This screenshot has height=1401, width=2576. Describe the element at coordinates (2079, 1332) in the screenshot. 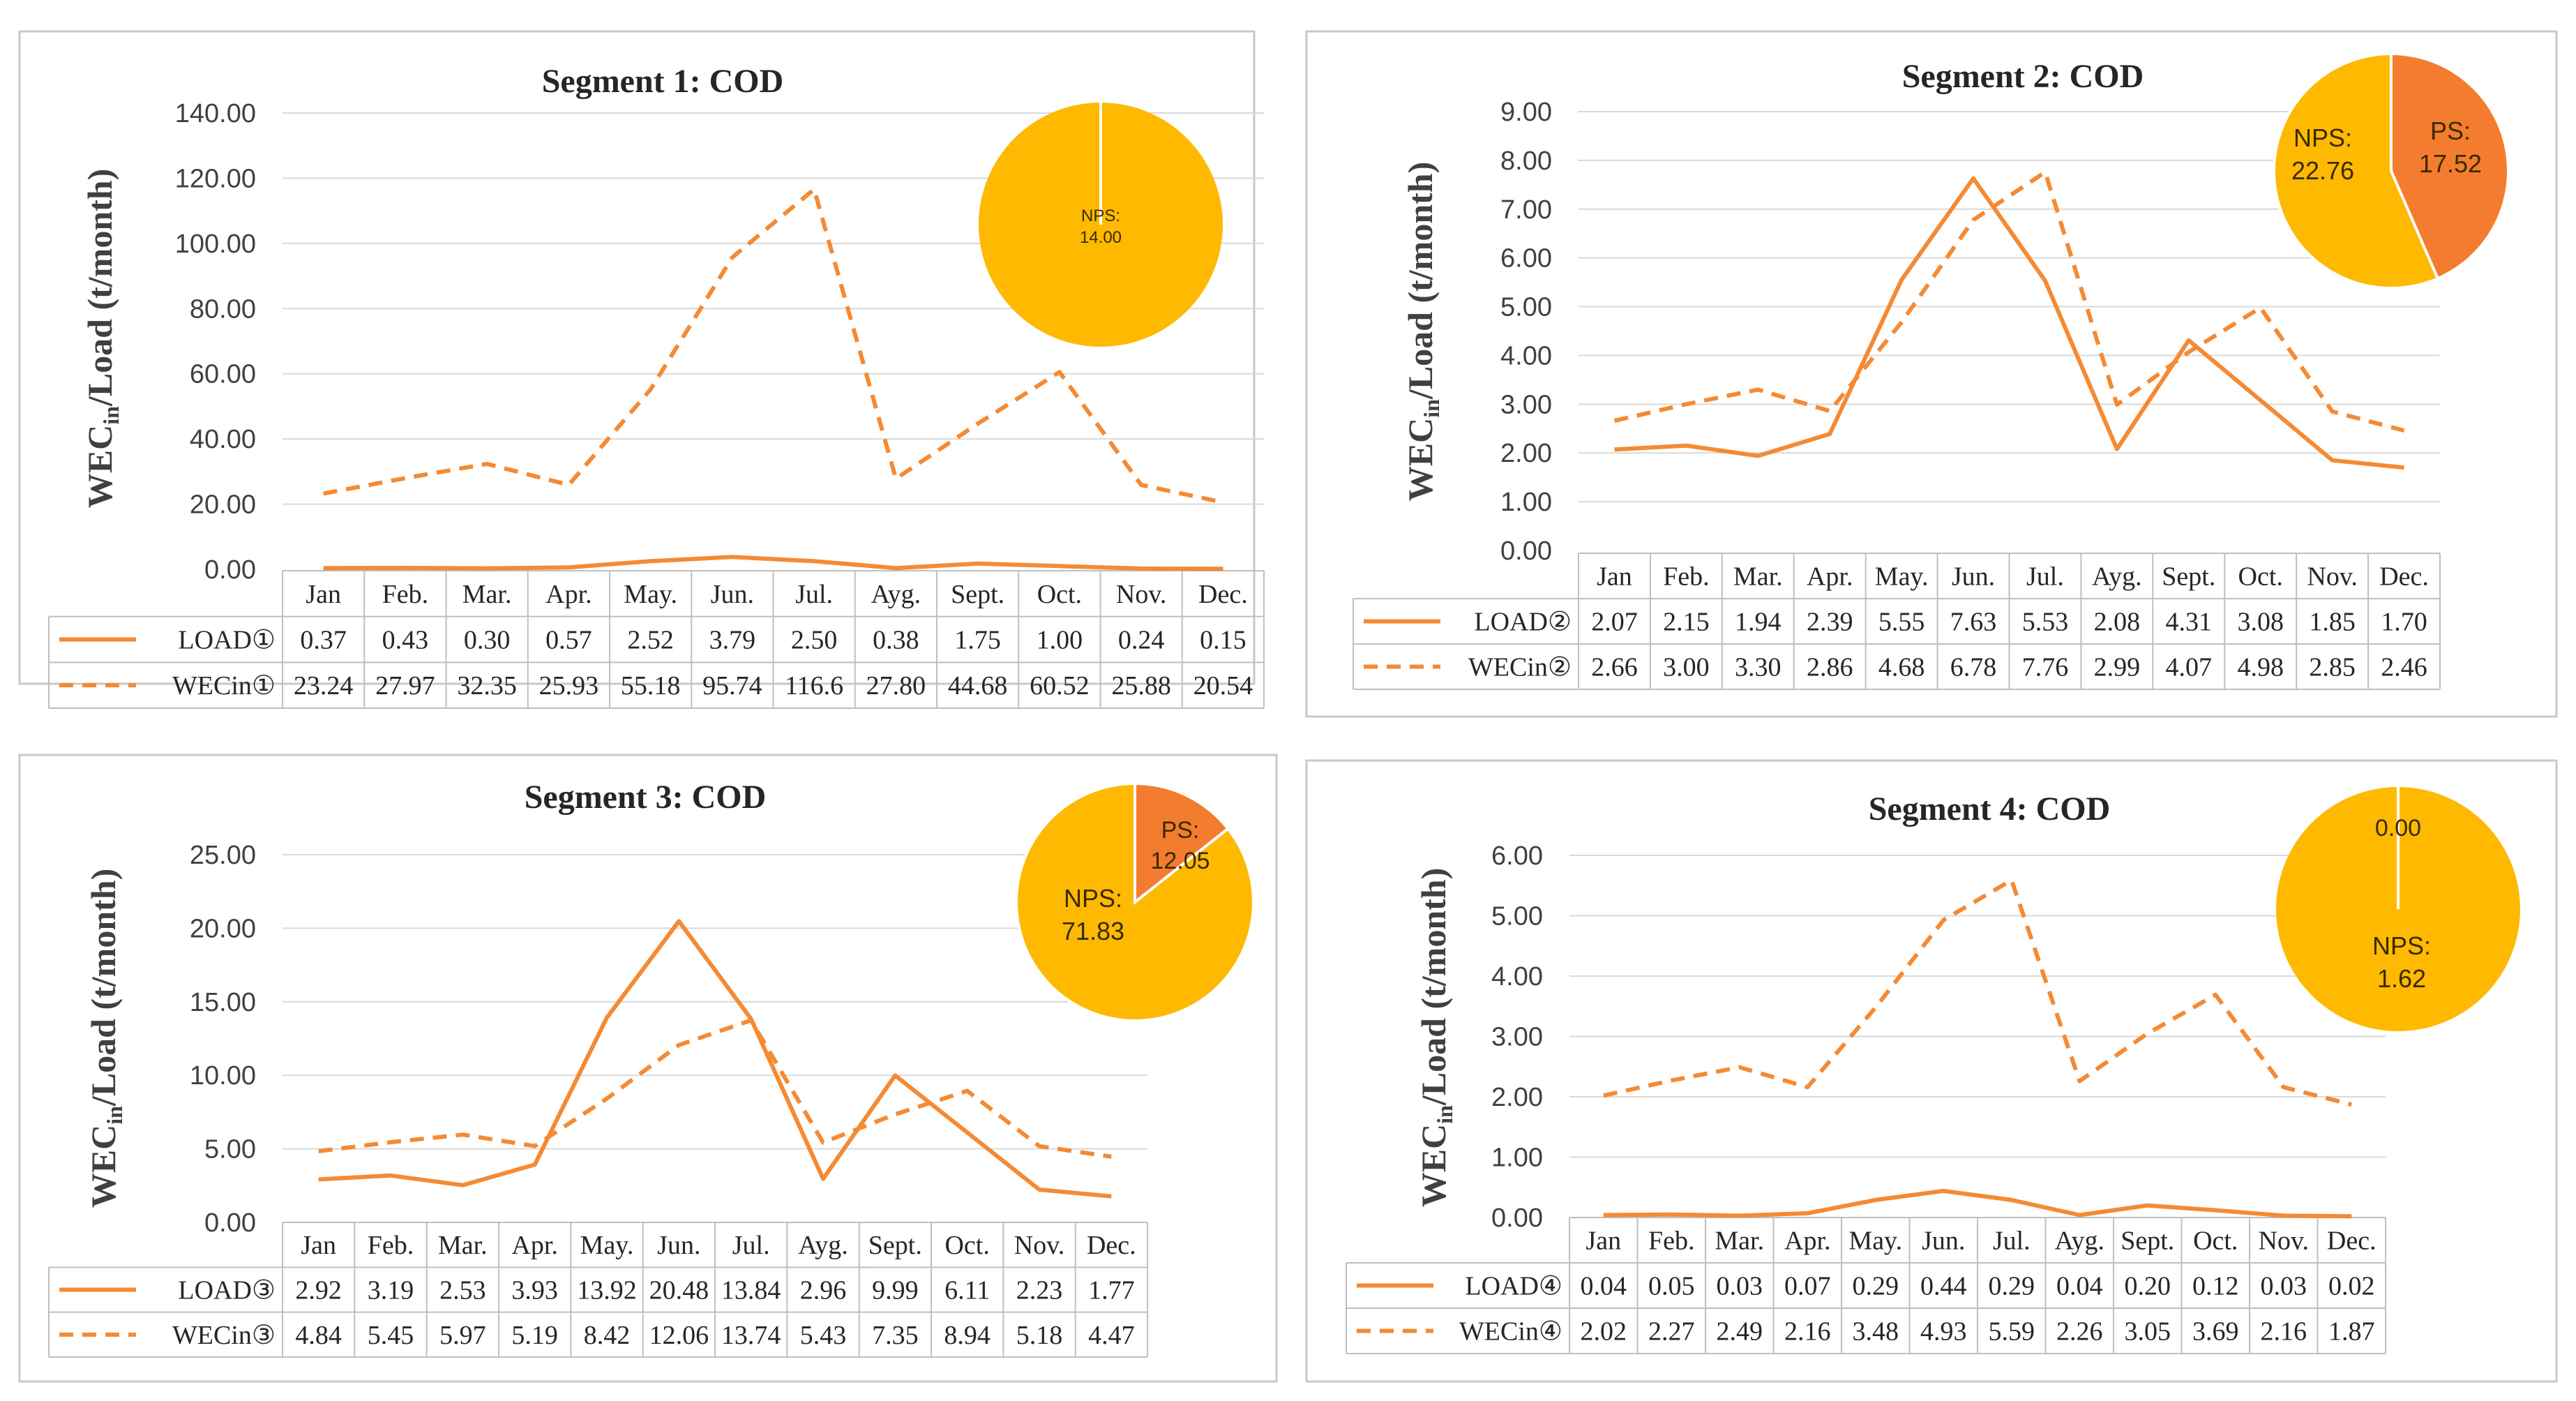

I see `data-label: 2.26` at that location.